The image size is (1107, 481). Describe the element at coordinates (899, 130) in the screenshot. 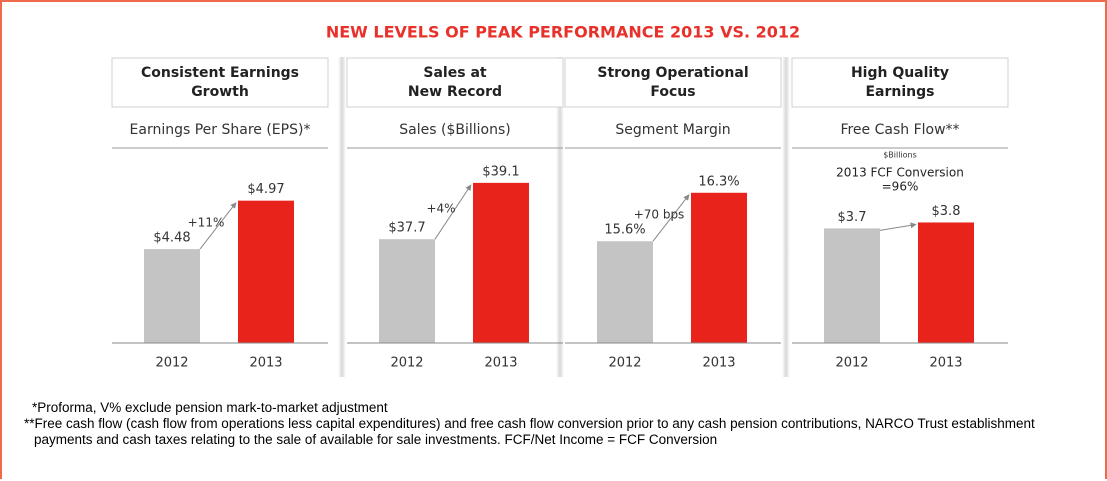

I see `panel-title: Free Cash Flow**` at that location.